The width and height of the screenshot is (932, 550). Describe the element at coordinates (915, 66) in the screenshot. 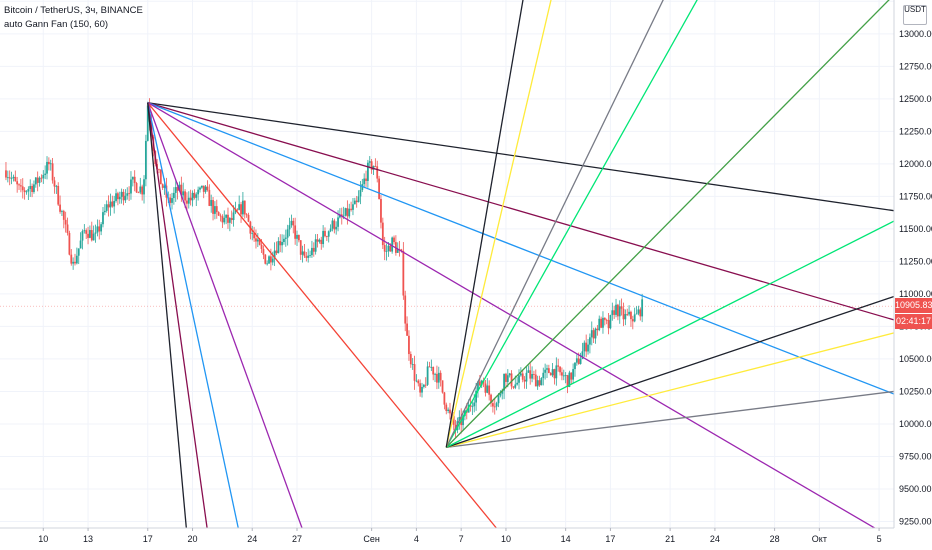

I see `price-tick-label: 12750.00` at that location.